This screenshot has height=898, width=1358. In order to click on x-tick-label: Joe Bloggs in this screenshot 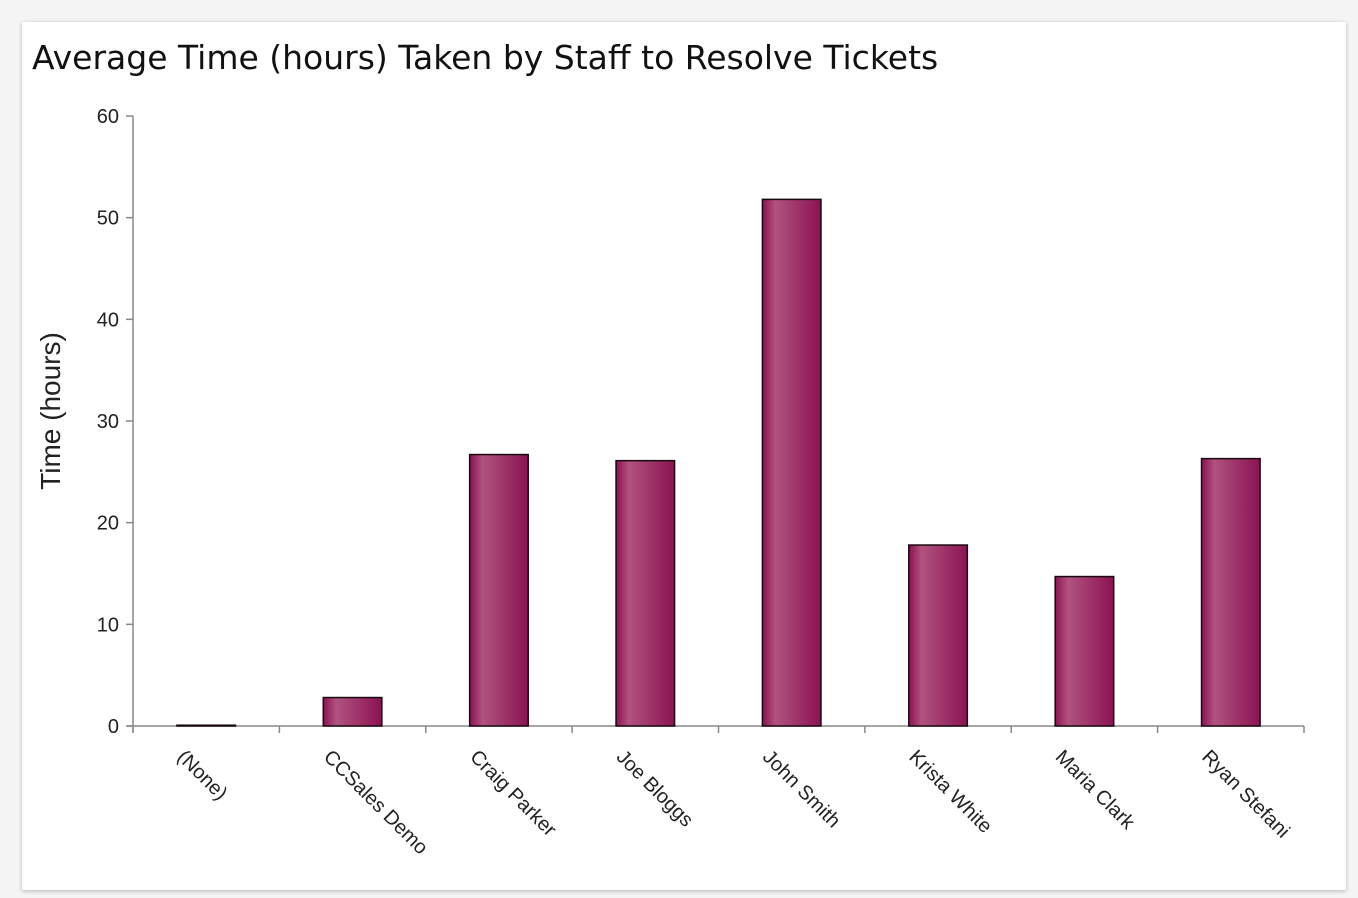, I will do `click(655, 789)`.